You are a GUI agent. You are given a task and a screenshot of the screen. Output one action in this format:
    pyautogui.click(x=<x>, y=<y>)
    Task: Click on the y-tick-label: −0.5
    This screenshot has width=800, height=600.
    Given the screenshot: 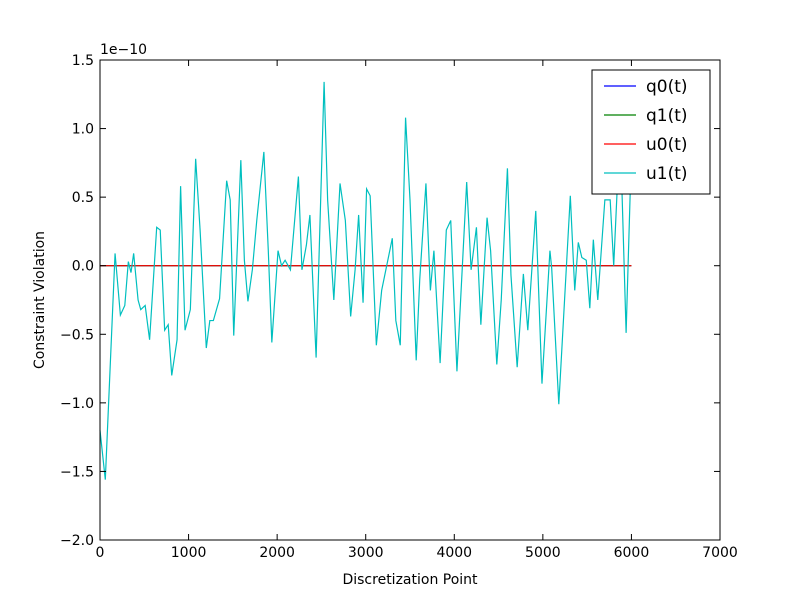 What is the action you would take?
    pyautogui.click(x=77, y=335)
    